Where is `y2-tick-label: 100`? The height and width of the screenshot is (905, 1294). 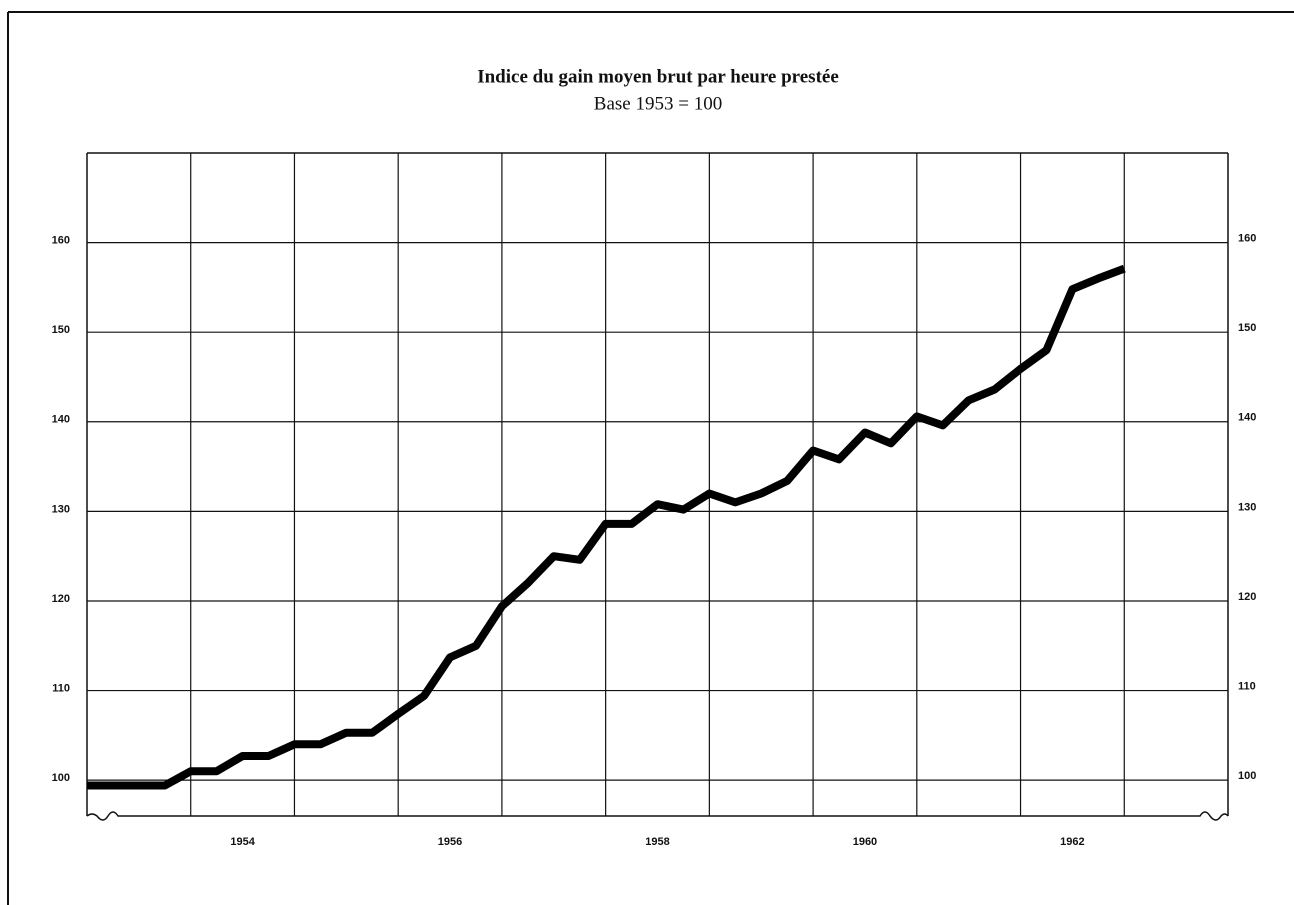 y2-tick-label: 100 is located at coordinates (1247, 776).